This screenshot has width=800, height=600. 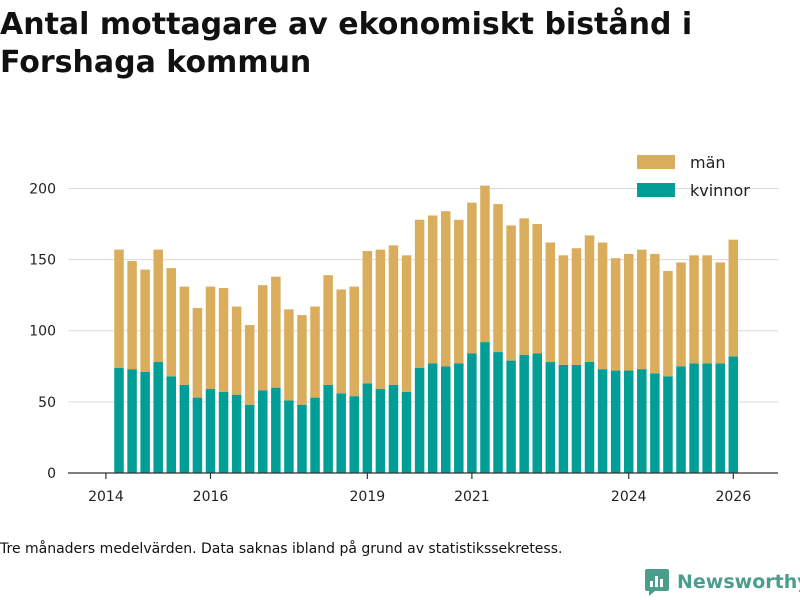 What do you see at coordinates (42, 189) in the screenshot?
I see `y-tick-label: 200` at bounding box center [42, 189].